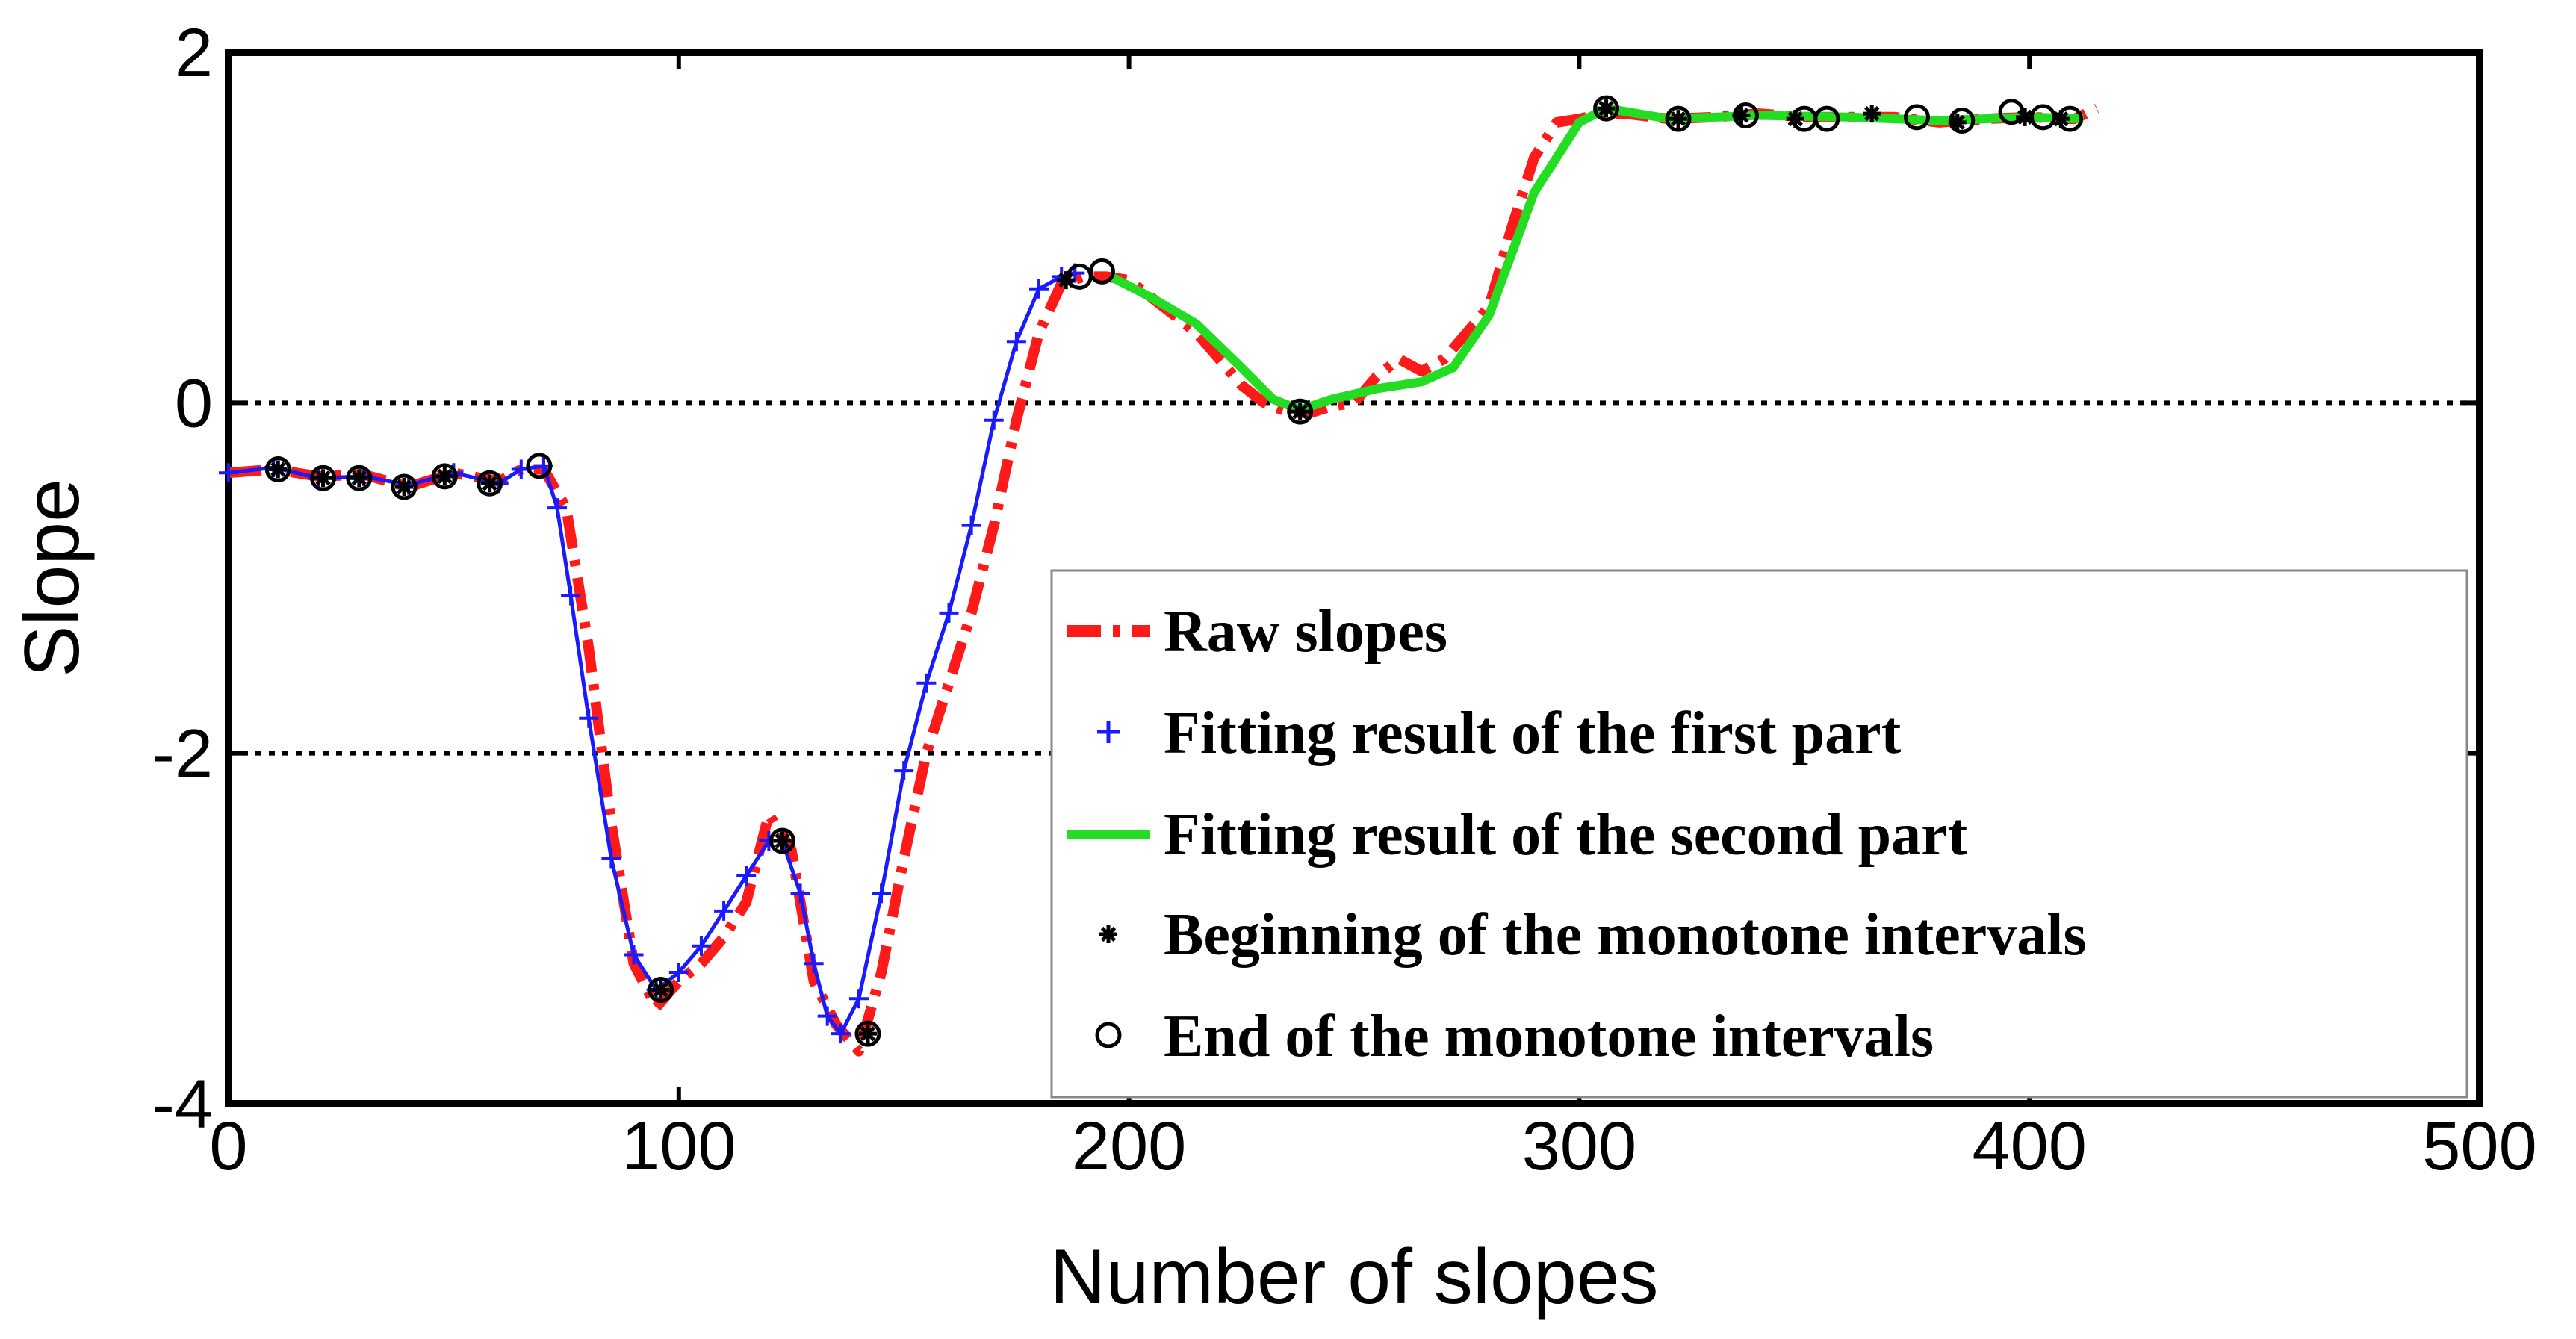 Image resolution: width=2576 pixels, height=1339 pixels. I want to click on legend-symbols, so click(1108, 837).